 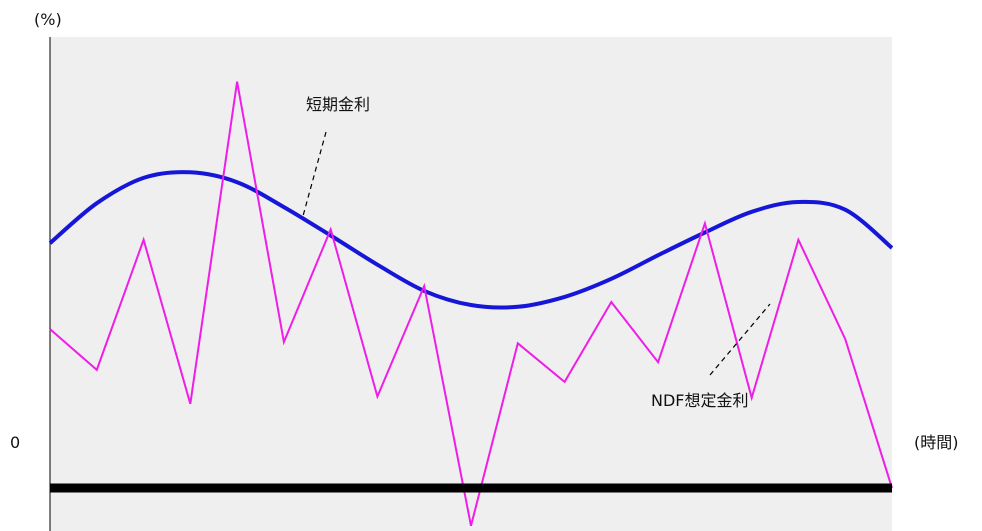 What do you see at coordinates (48, 19) in the screenshot?
I see `y-unit-label: (%)` at bounding box center [48, 19].